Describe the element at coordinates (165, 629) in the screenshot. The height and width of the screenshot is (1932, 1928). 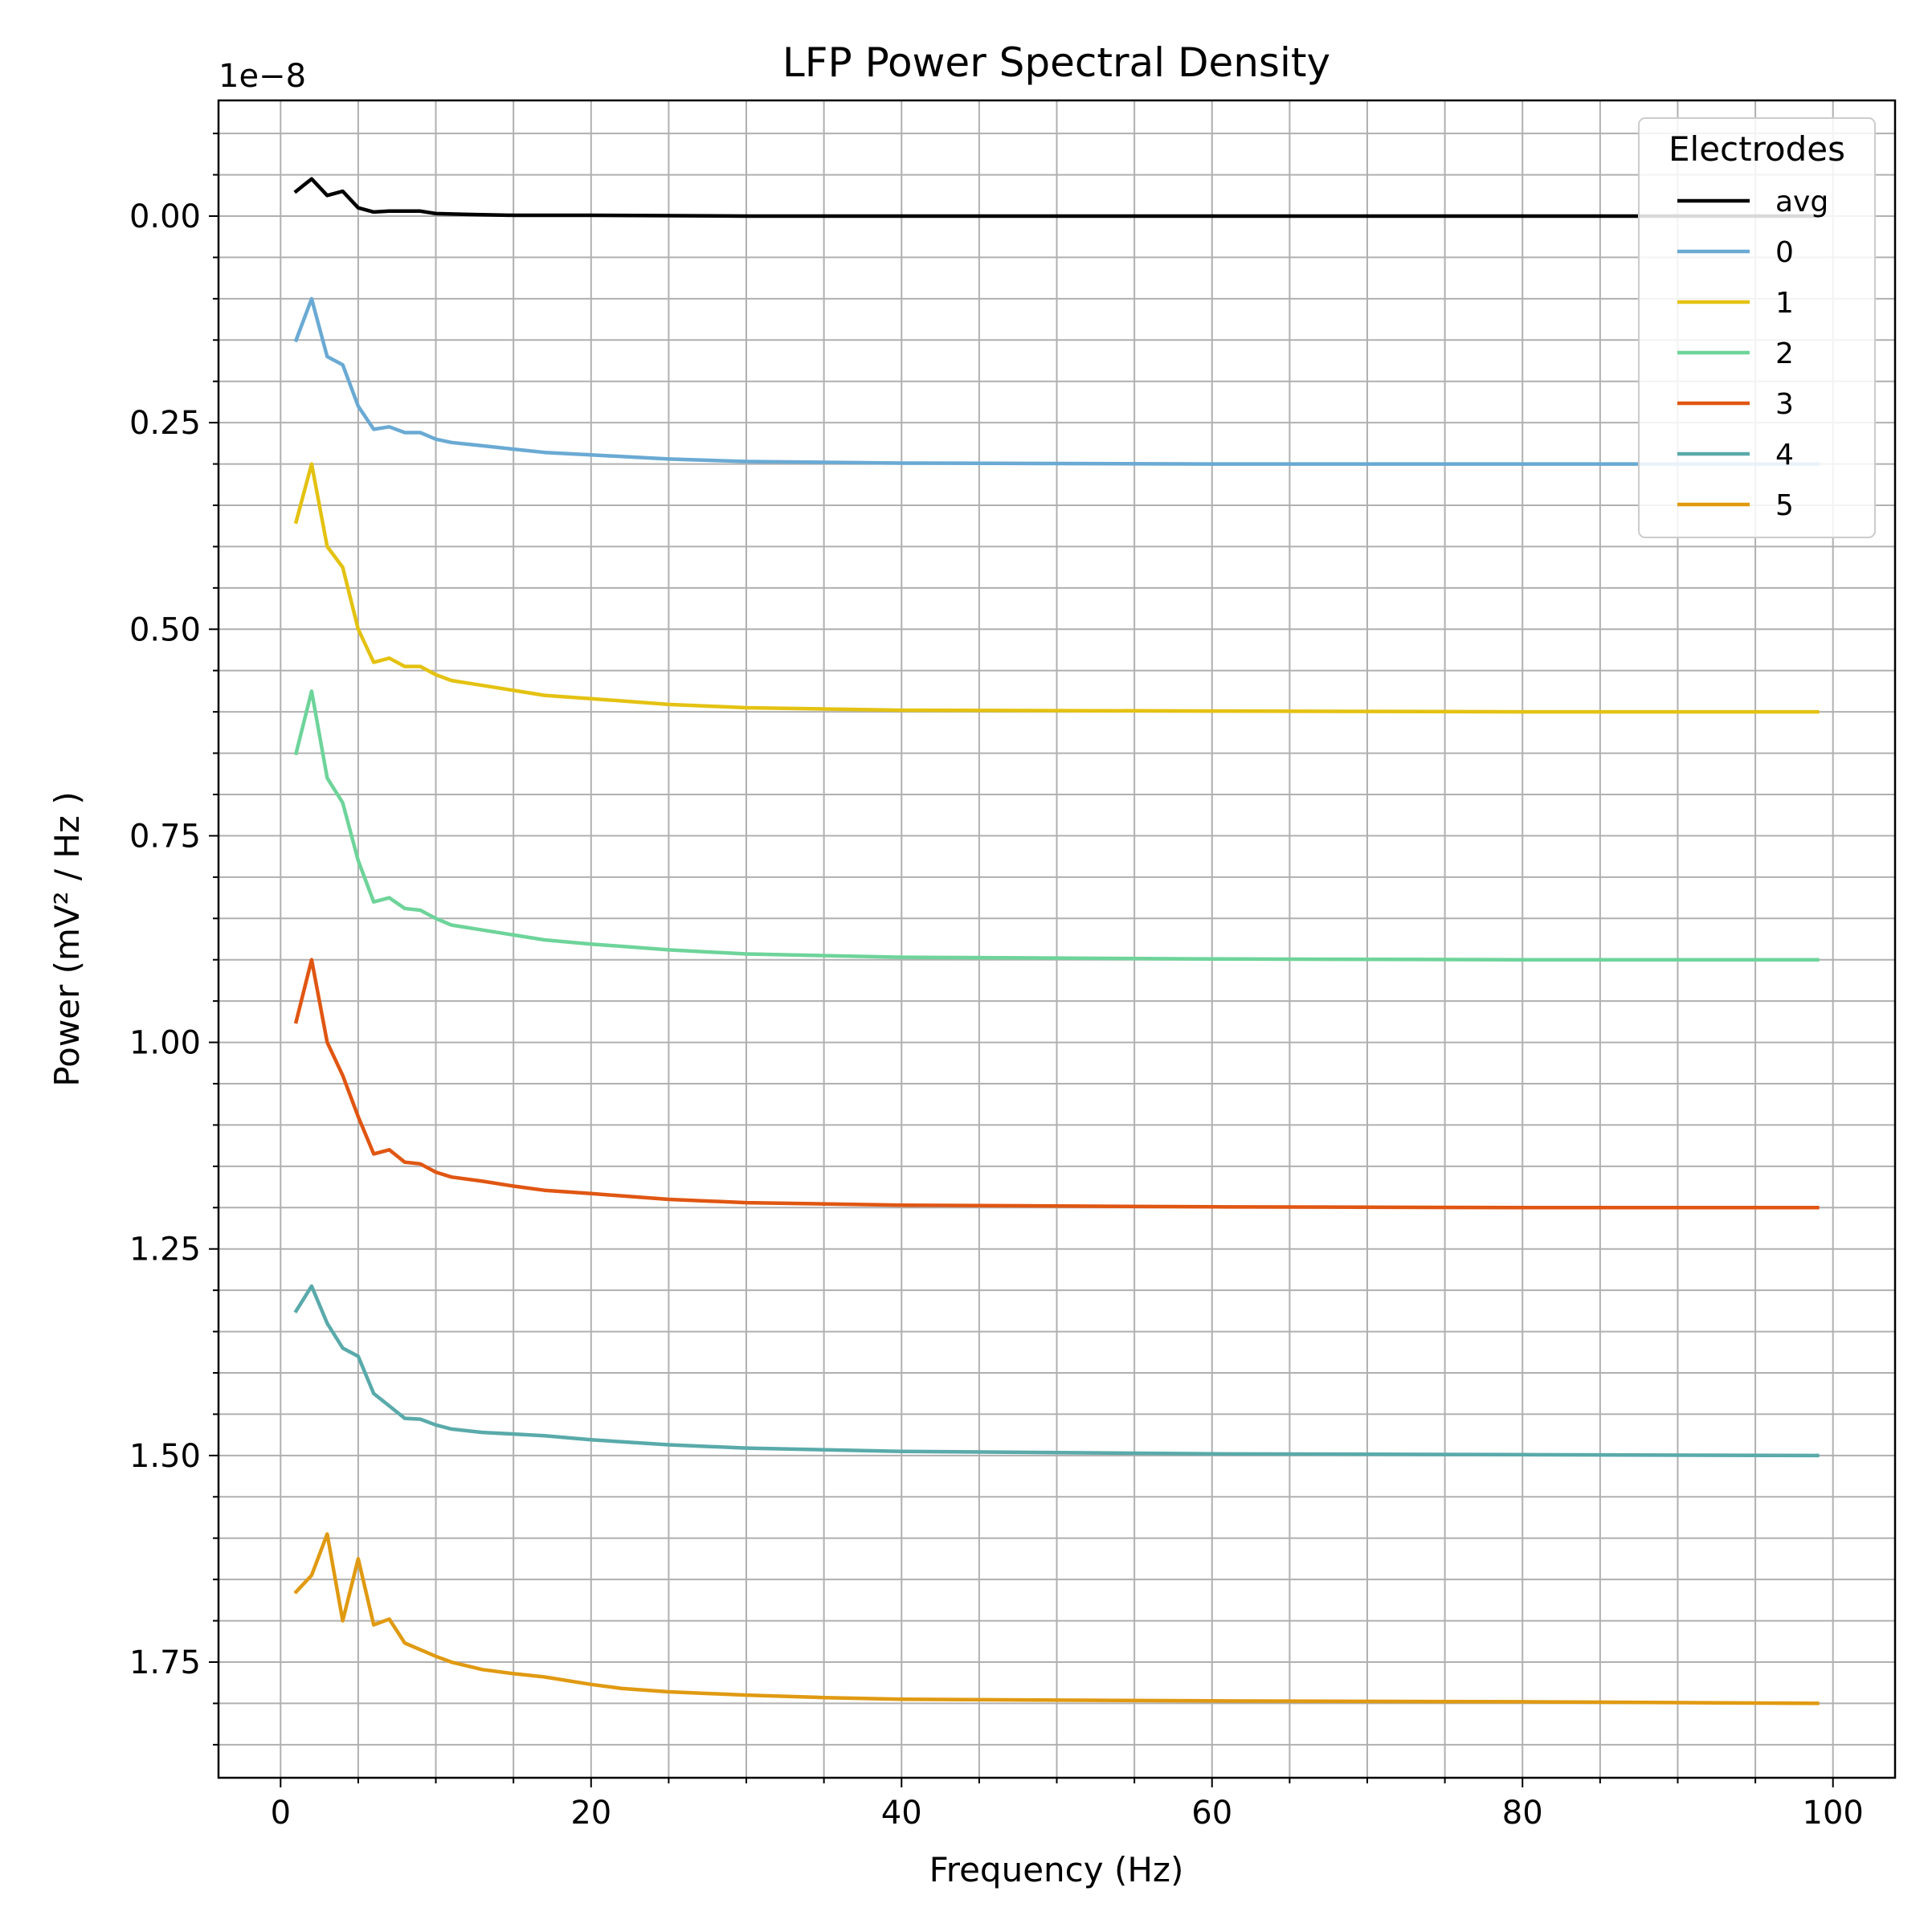
I see `y-tick-label: 0.50` at that location.